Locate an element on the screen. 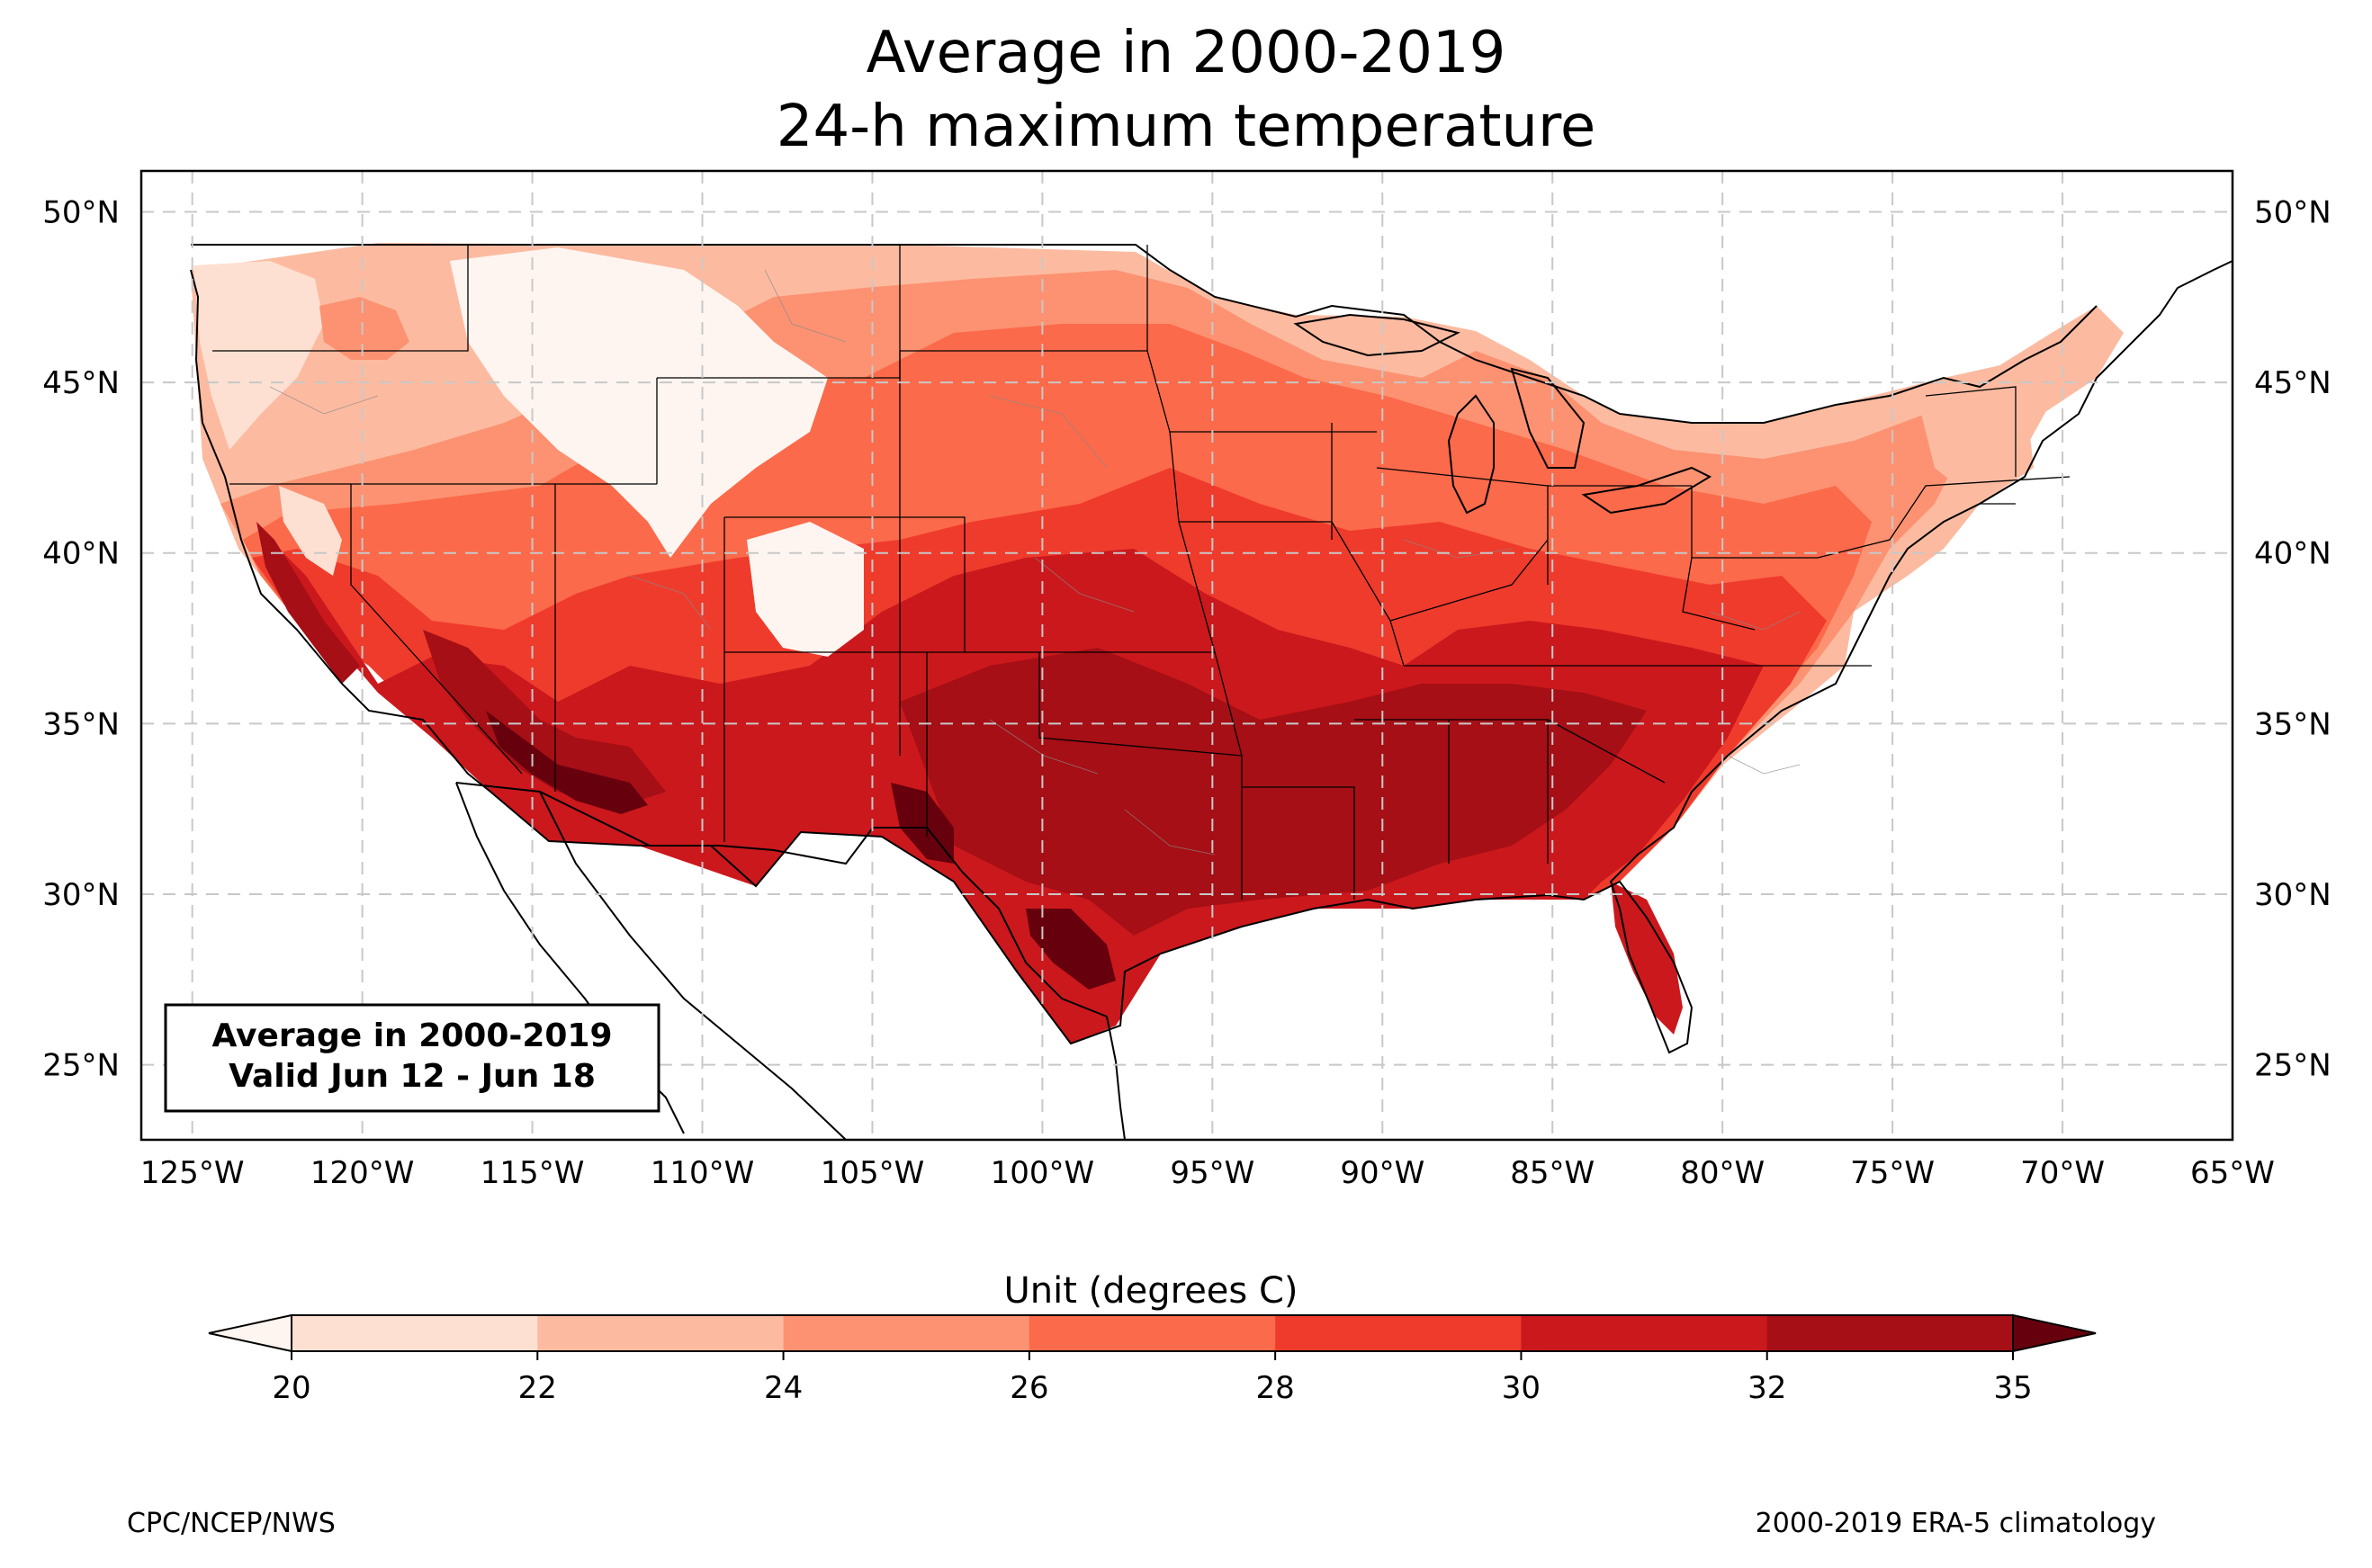 Image resolution: width=2372 pixels, height=1568 pixels. lat-tick-label-left: 40°N is located at coordinates (81, 554).